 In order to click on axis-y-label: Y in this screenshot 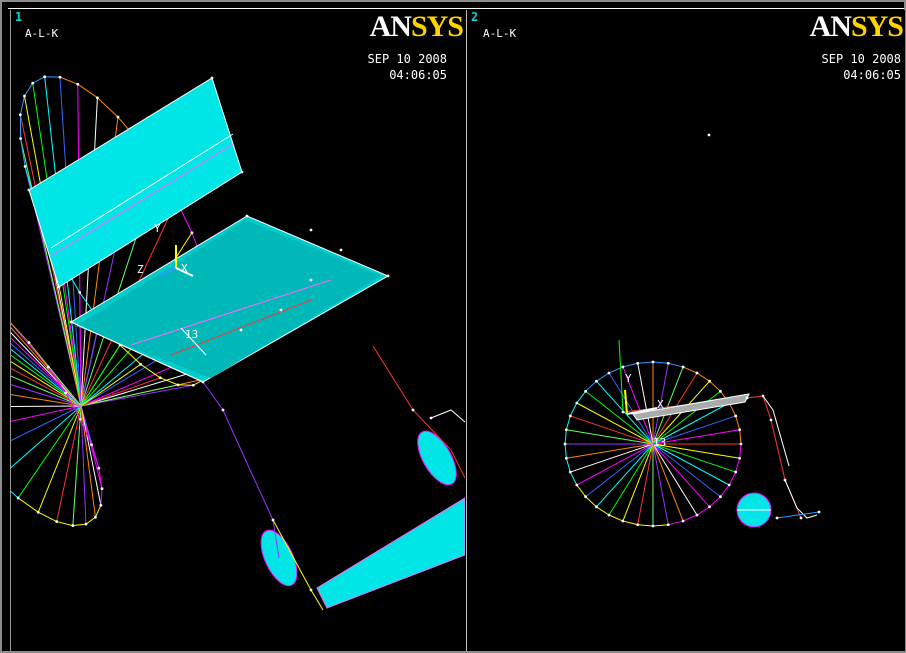, I will do `click(157, 228)`.